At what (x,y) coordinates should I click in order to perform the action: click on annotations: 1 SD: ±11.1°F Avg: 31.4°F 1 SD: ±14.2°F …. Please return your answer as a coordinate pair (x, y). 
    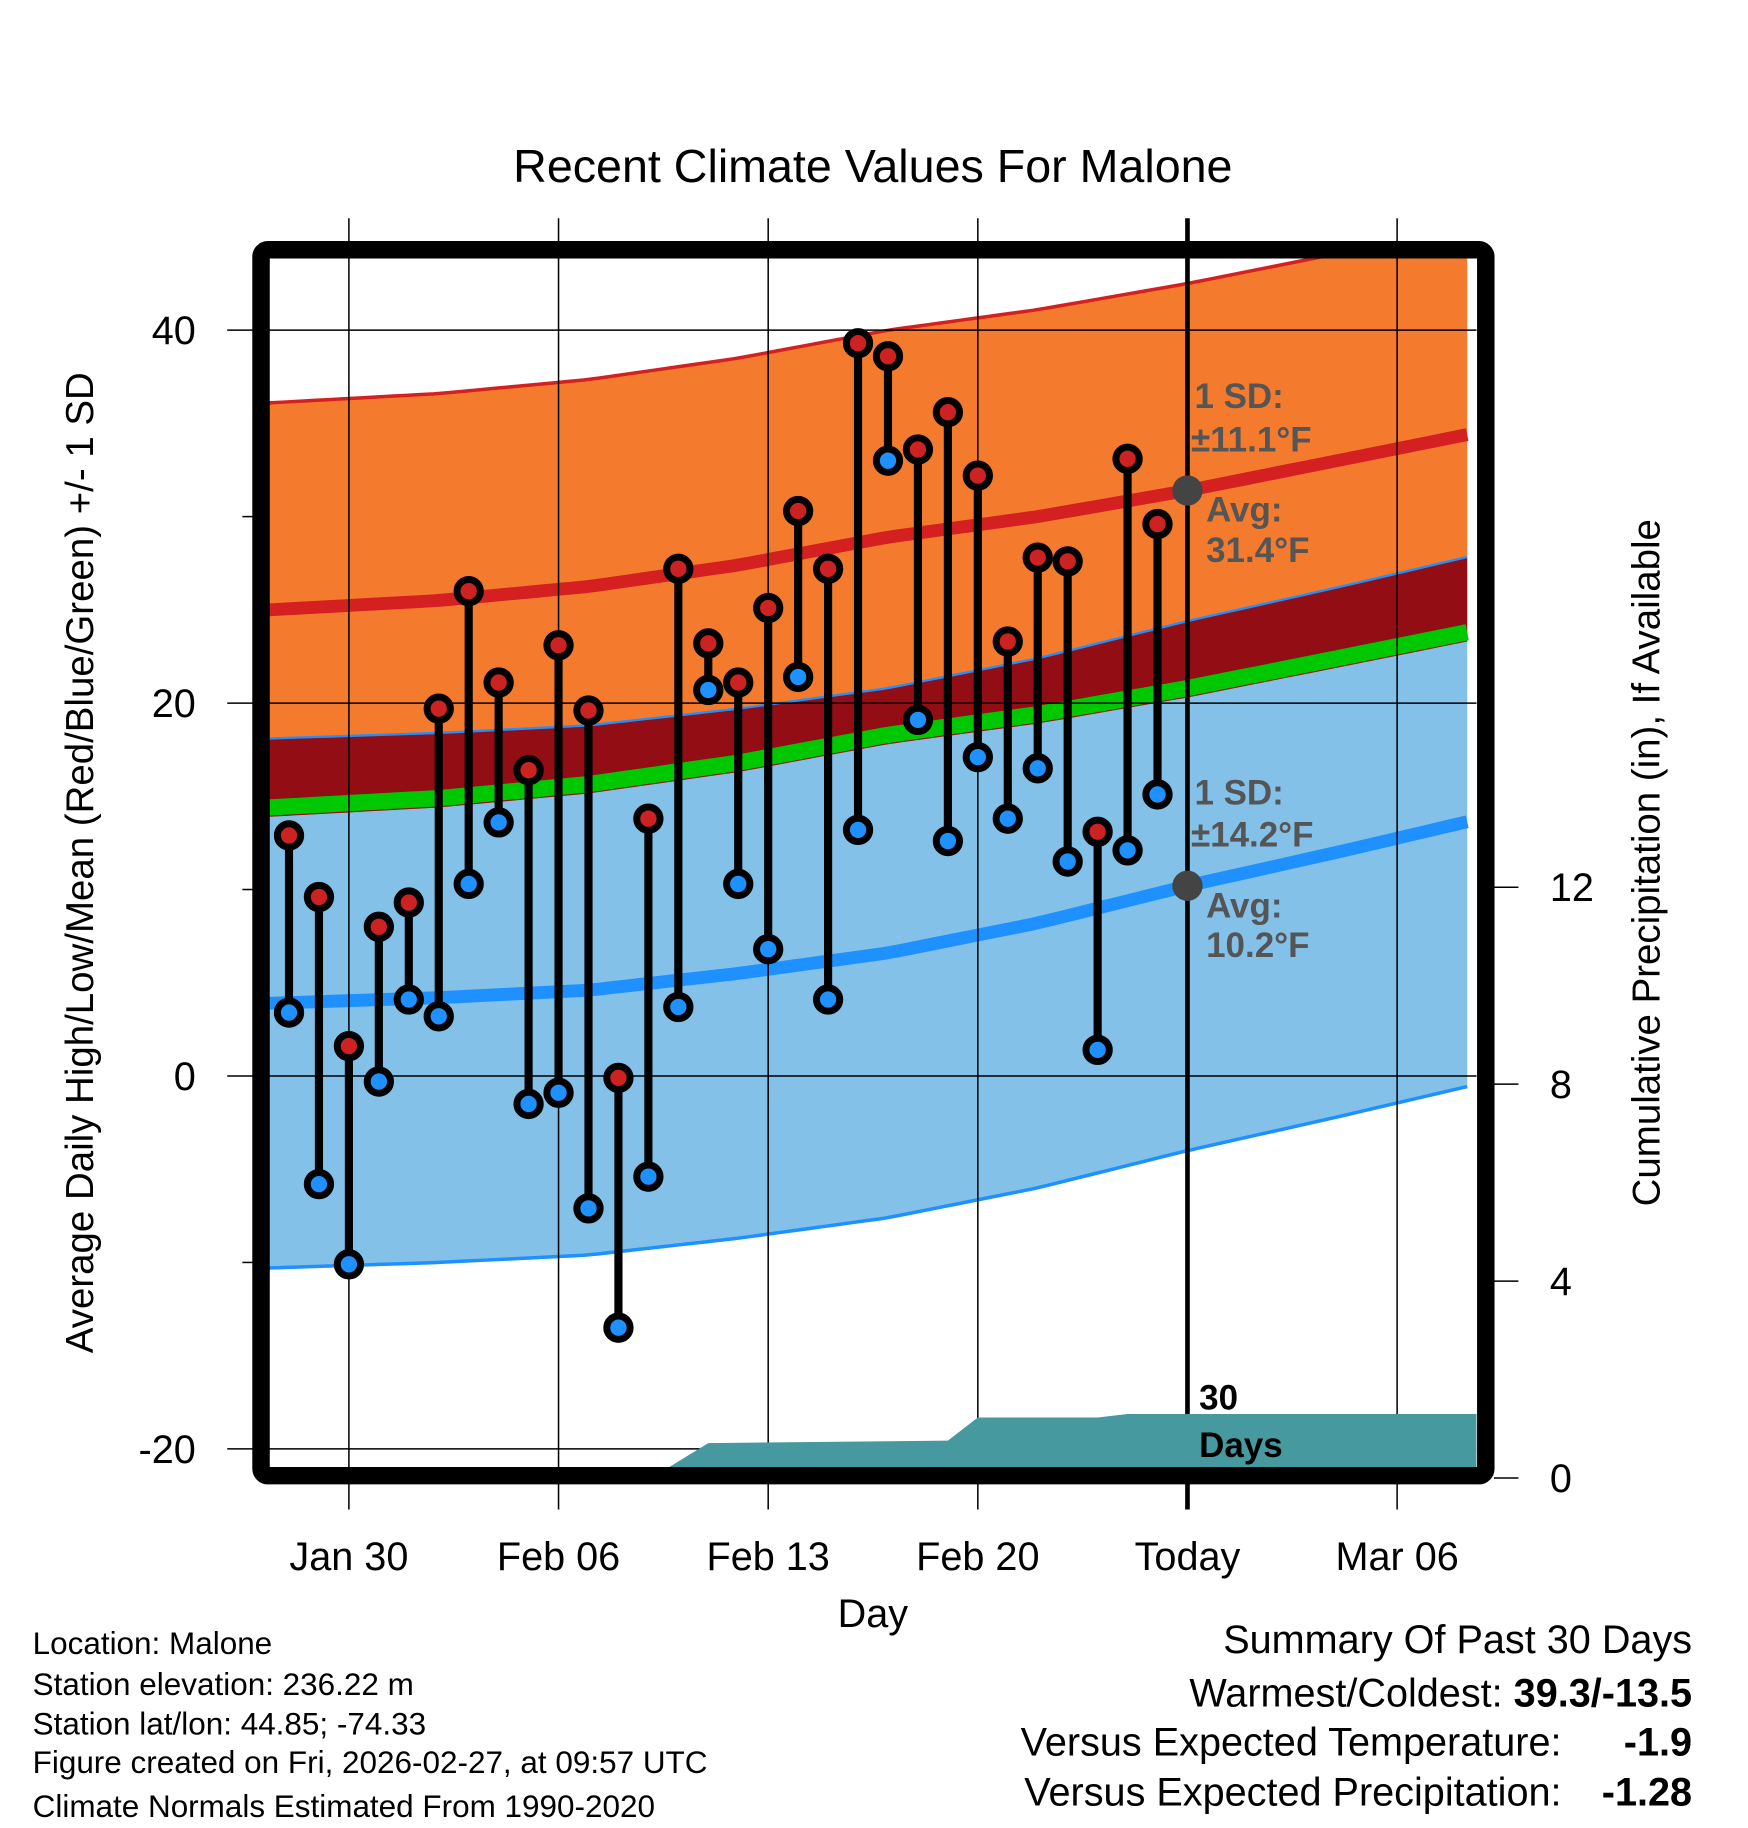
    Looking at the image, I should click on (1252, 921).